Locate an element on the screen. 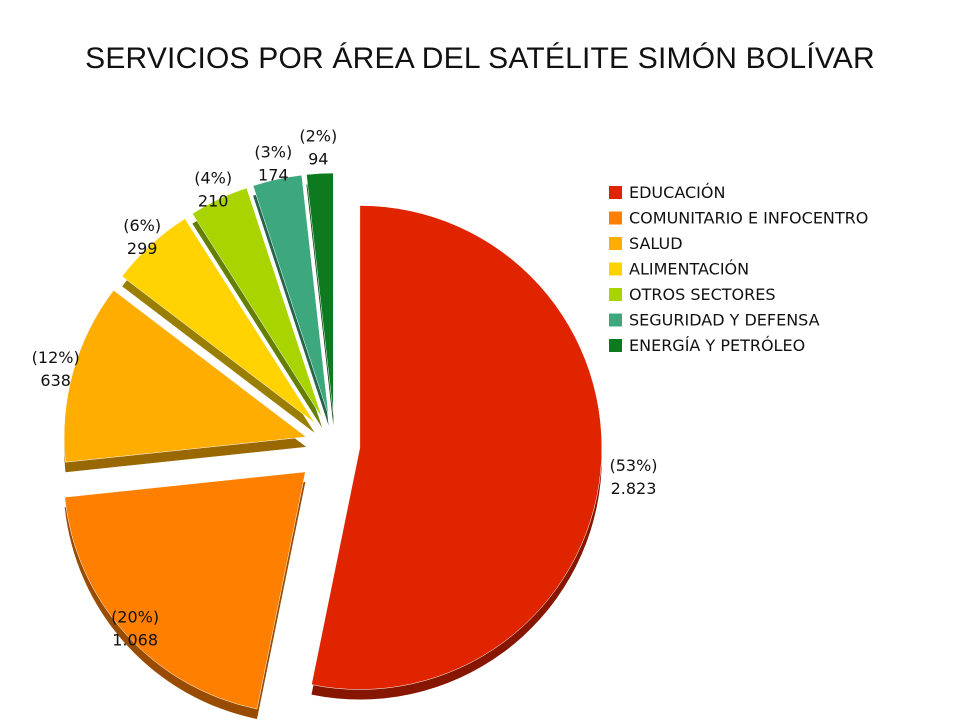  legend-label: SALUD is located at coordinates (656, 243).